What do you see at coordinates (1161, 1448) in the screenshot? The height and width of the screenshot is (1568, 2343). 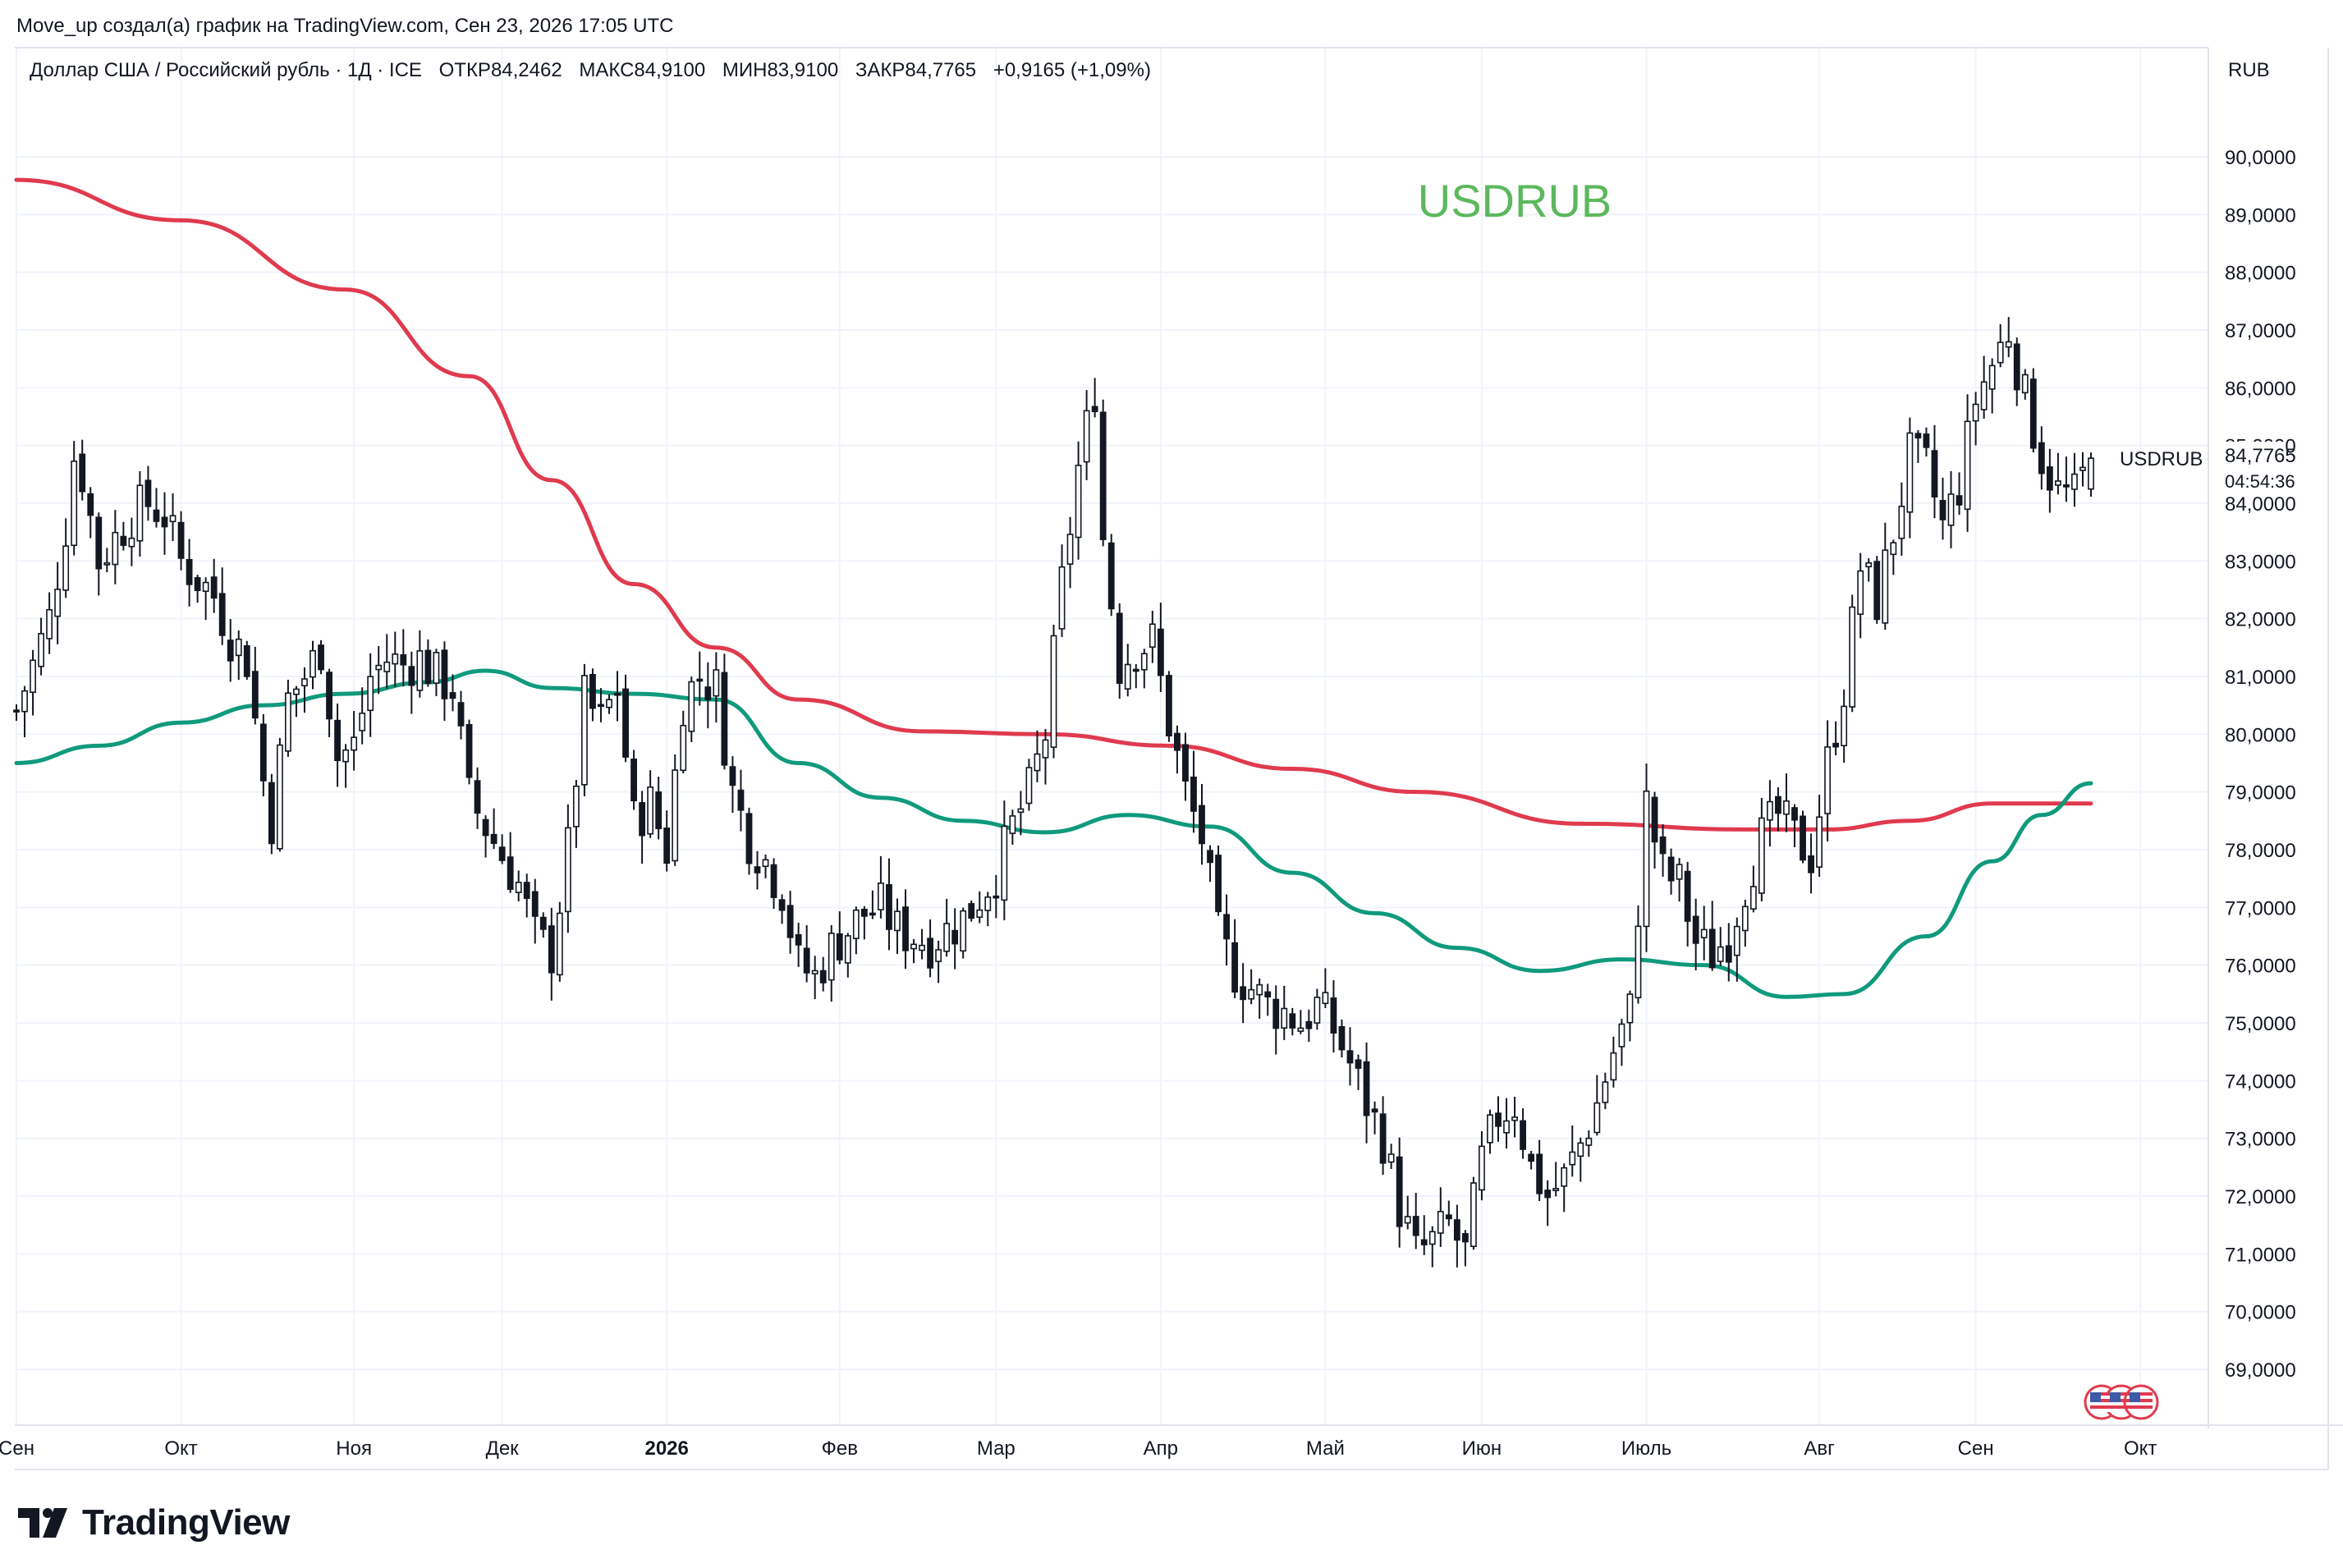 I see `x-tick-label: Апр` at bounding box center [1161, 1448].